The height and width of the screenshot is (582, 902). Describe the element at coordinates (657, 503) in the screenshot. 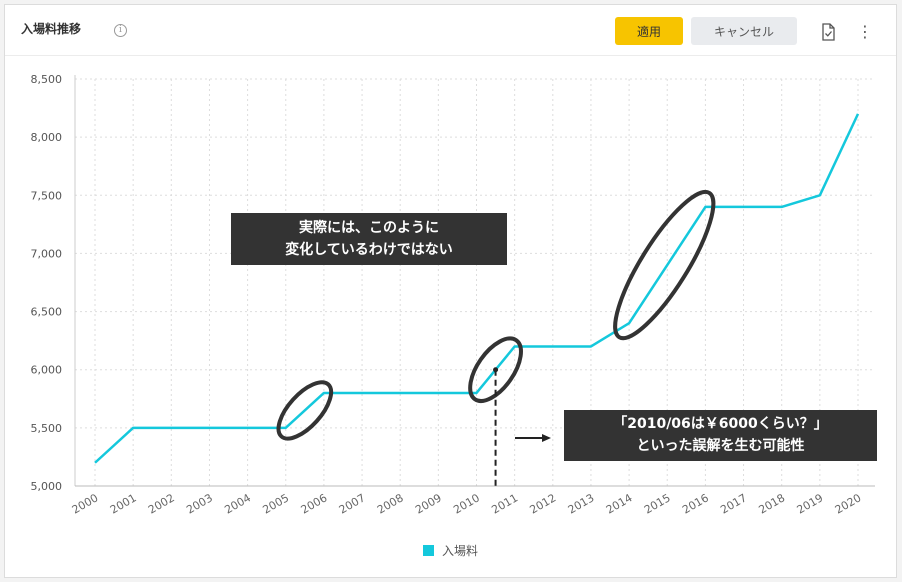

I see `x-tick-label: 2015` at that location.